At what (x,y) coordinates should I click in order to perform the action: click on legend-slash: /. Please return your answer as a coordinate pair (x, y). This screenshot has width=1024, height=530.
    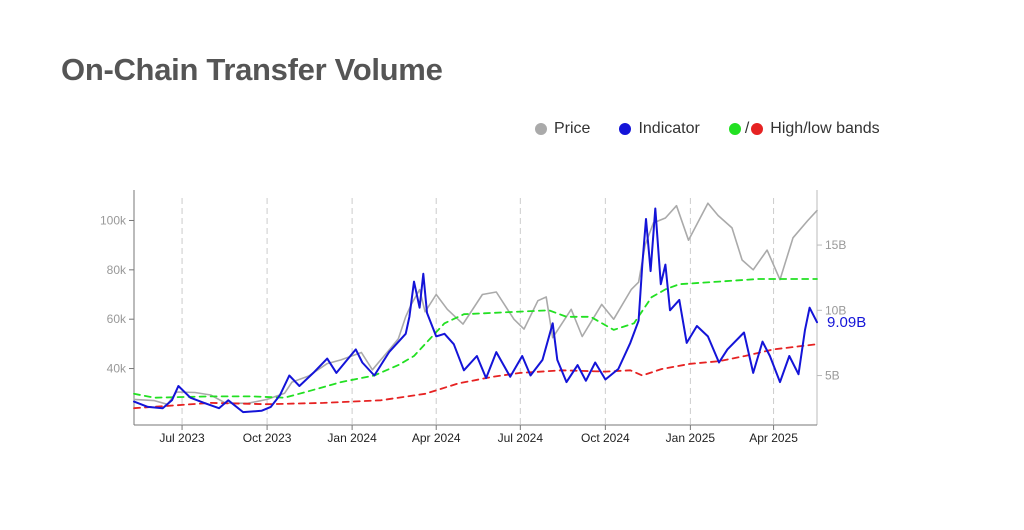
    Looking at the image, I should click on (747, 128).